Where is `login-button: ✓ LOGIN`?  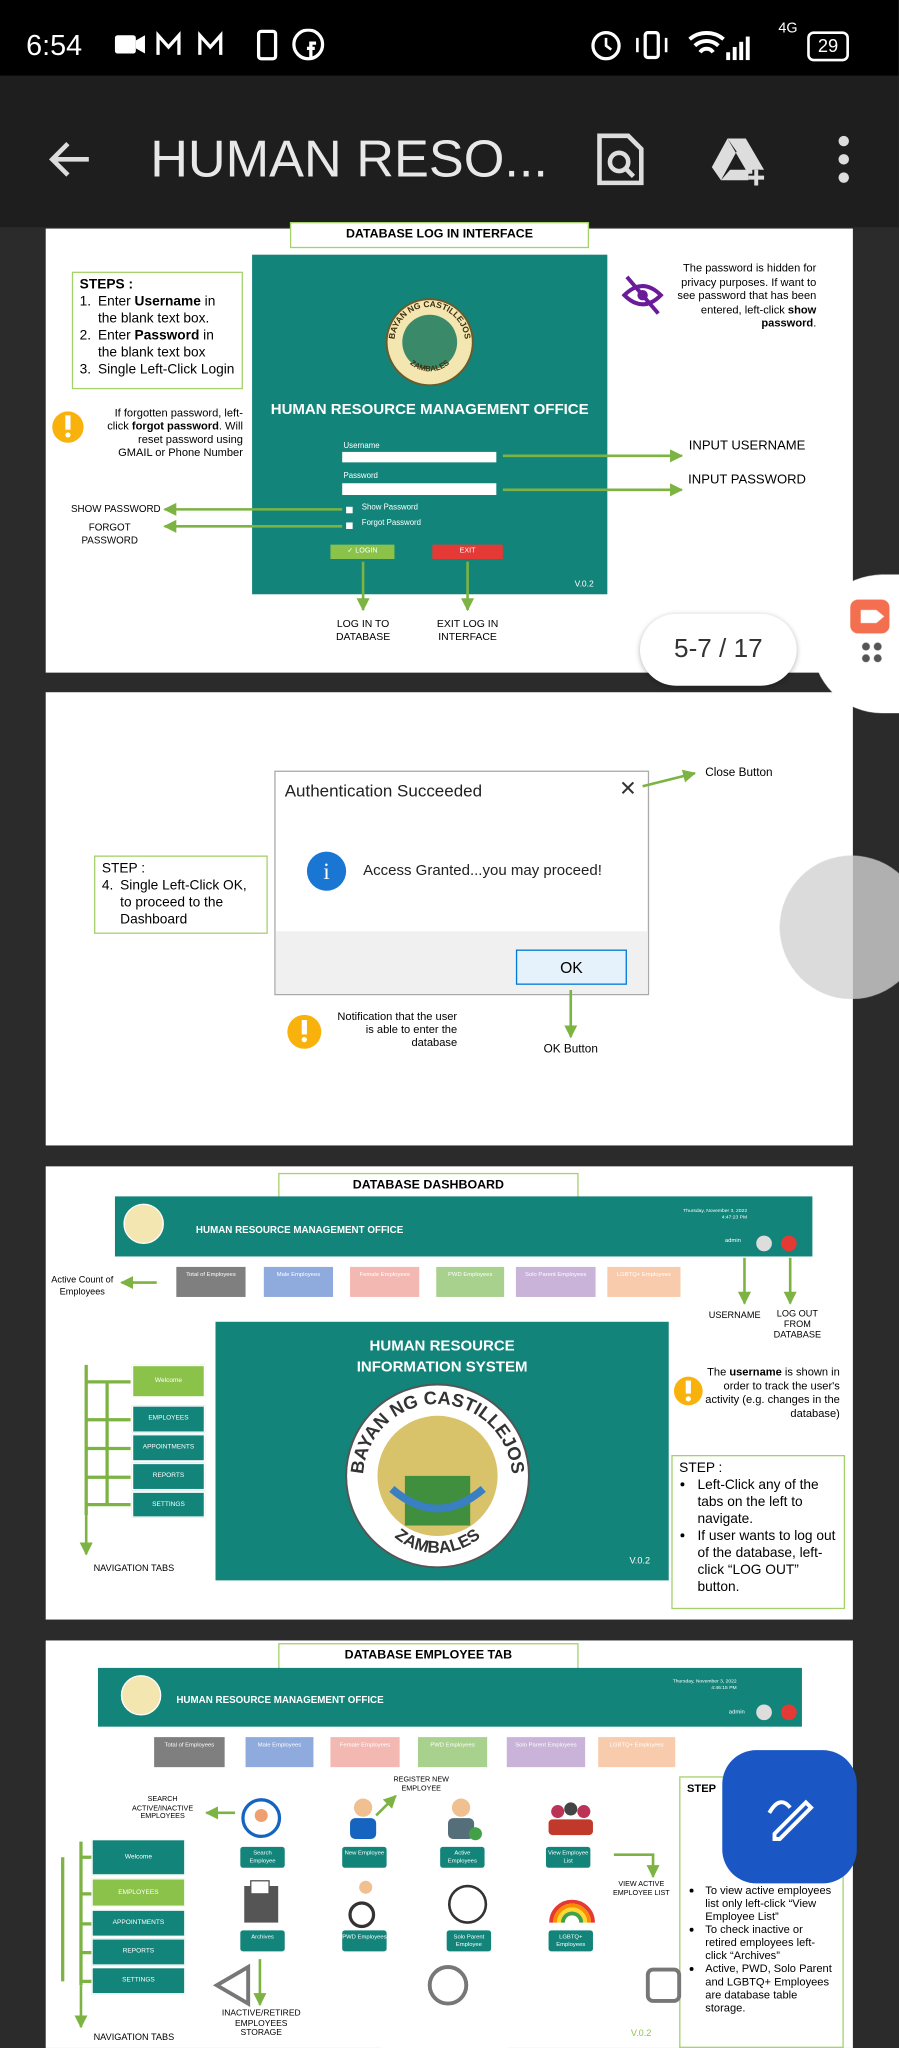
login-button: ✓ LOGIN is located at coordinates (362, 552).